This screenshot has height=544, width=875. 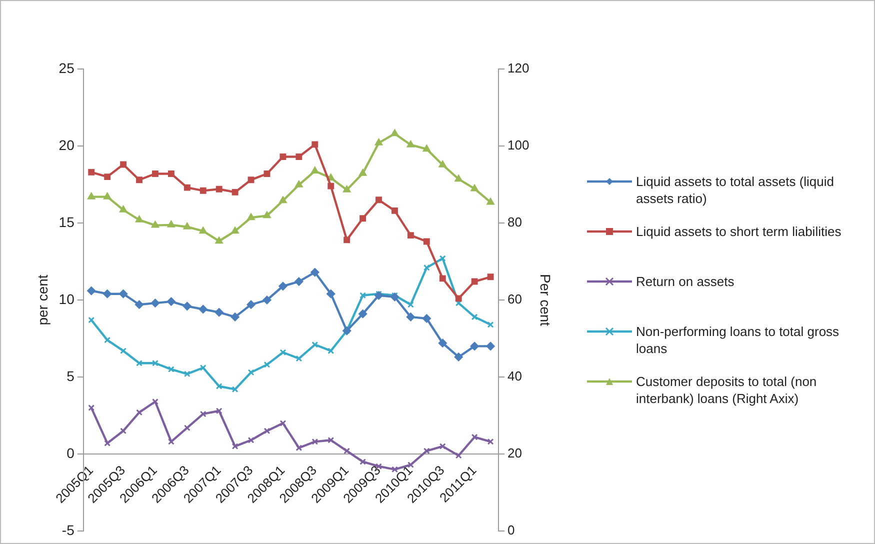 I want to click on y-tick-label: 20, so click(x=66, y=144).